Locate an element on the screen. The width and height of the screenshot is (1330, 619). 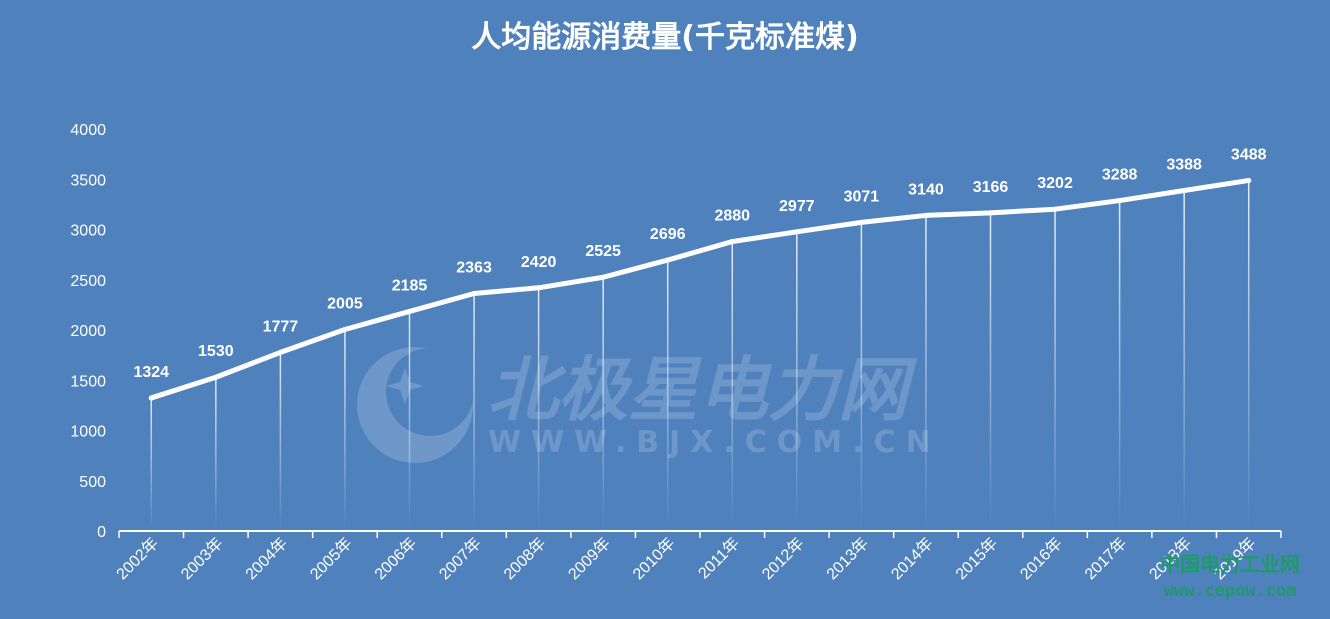
data-label: 3388 is located at coordinates (1184, 165).